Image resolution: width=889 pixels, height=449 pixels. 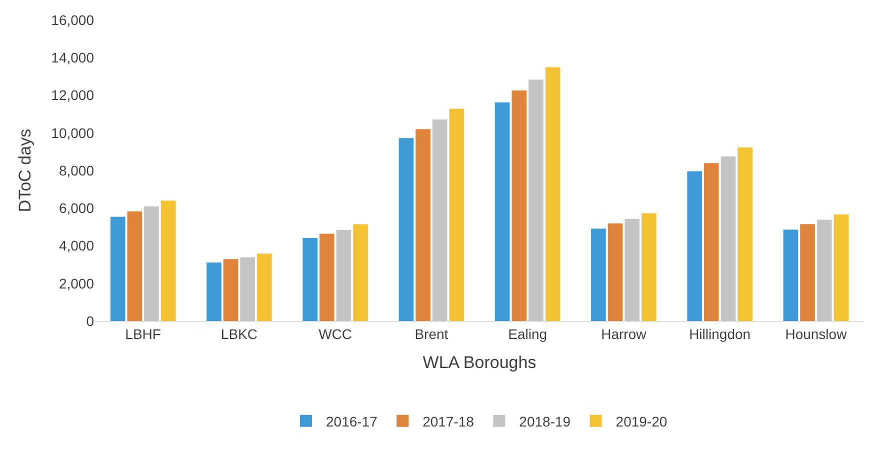 I want to click on x-tick-label: LBHF, so click(x=143, y=334).